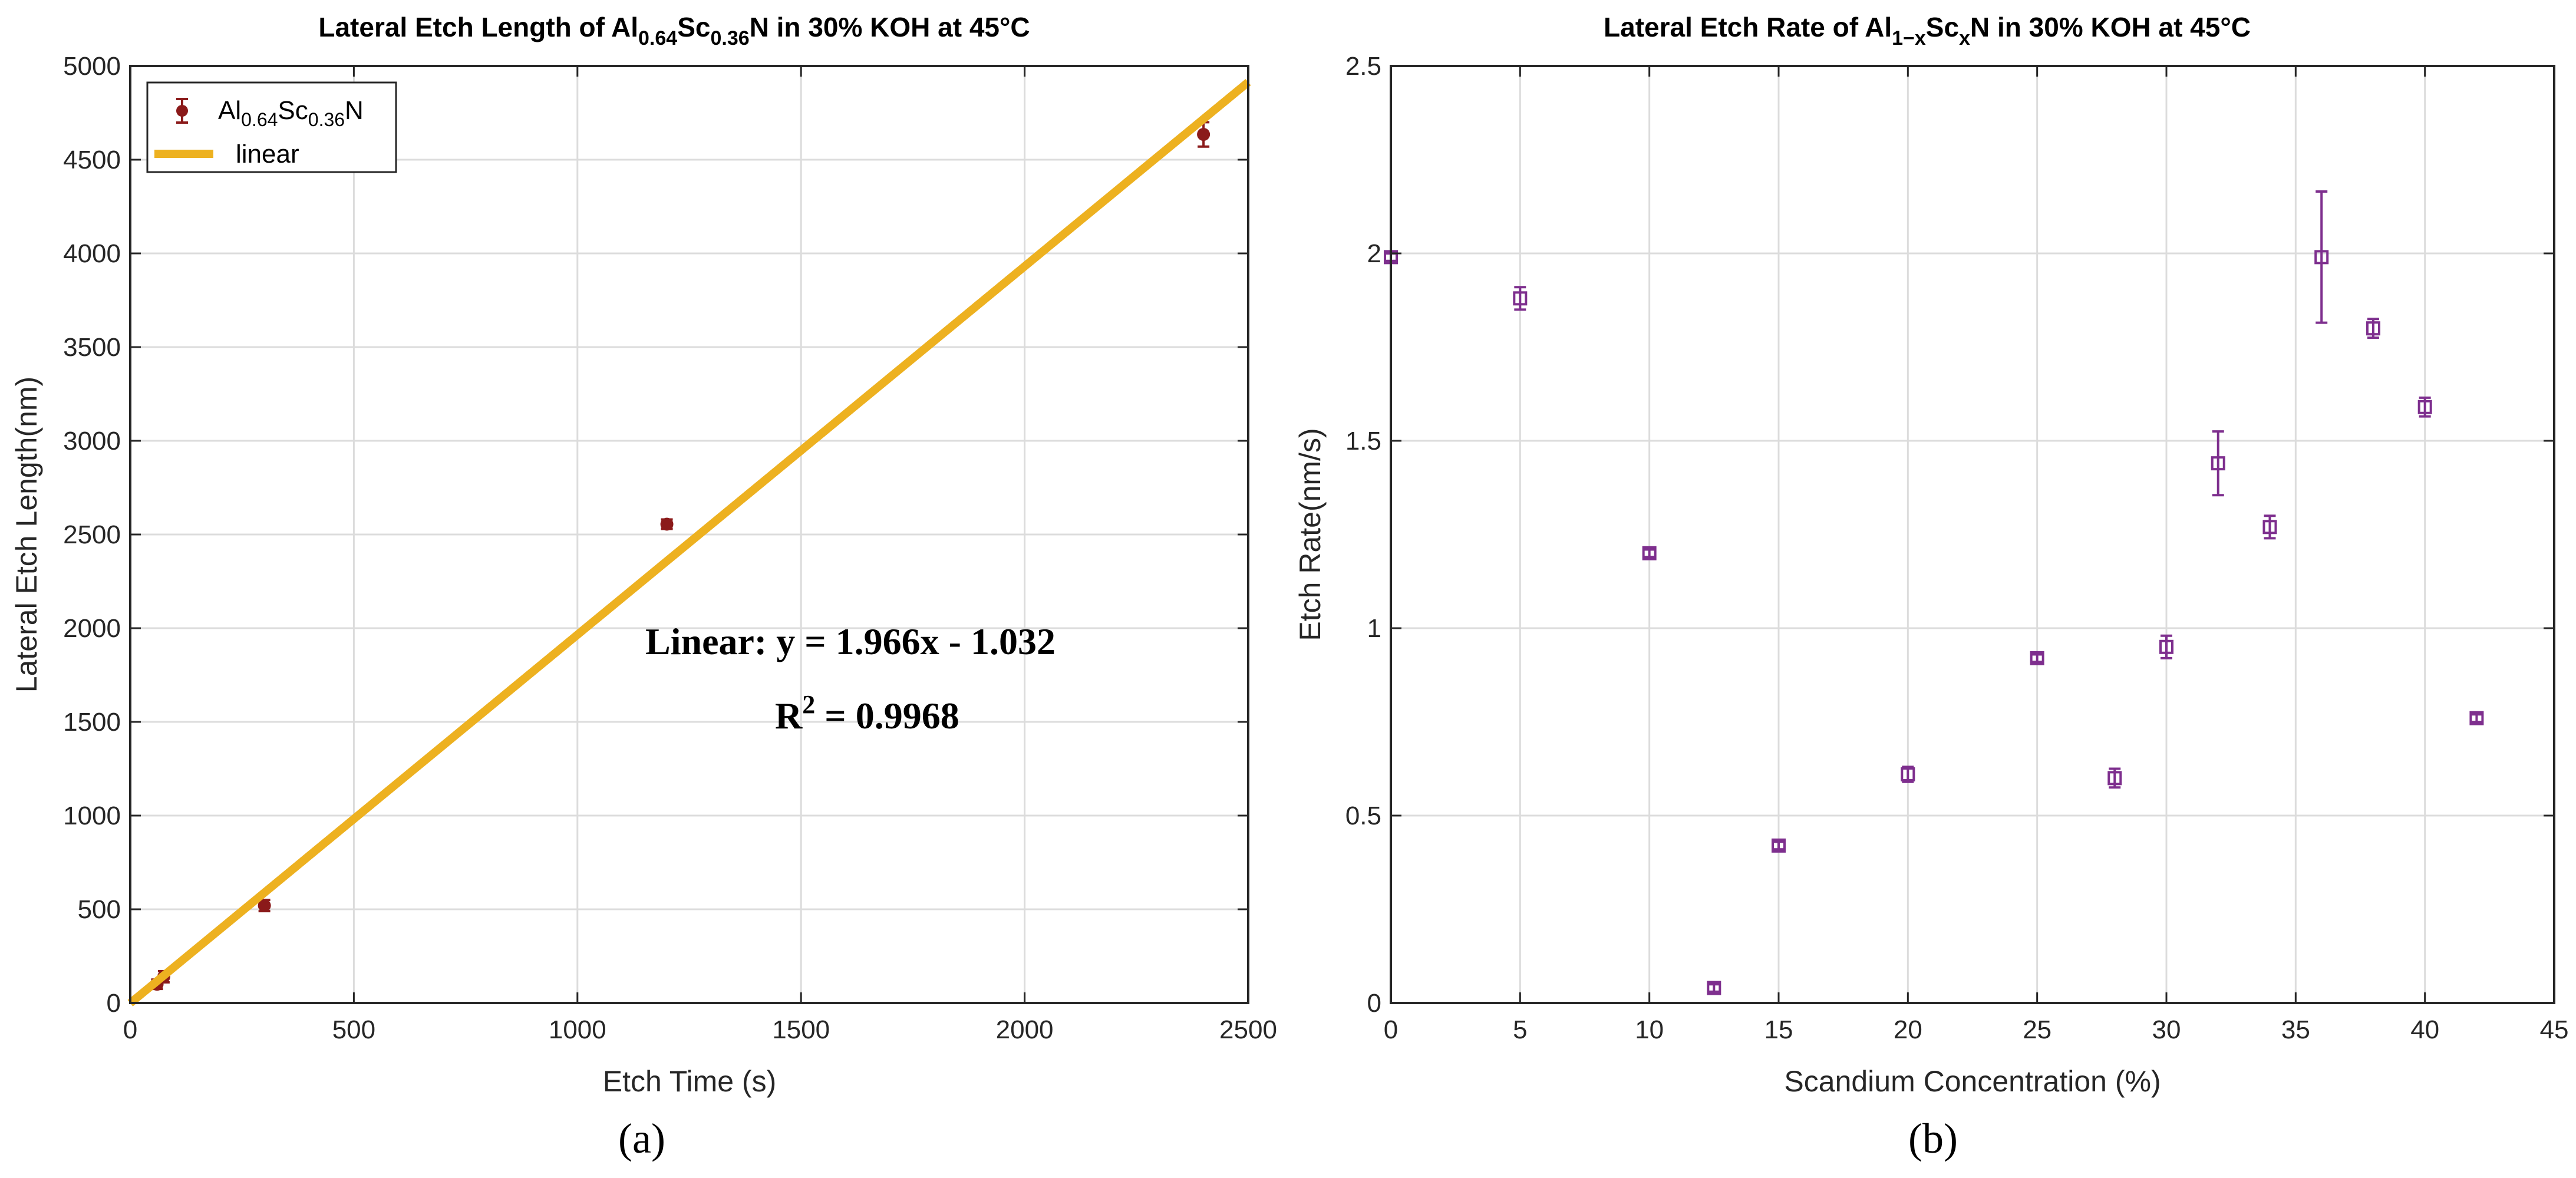 The height and width of the screenshot is (1178, 2576). What do you see at coordinates (92, 160) in the screenshot?
I see `y-tick-label: 4500` at bounding box center [92, 160].